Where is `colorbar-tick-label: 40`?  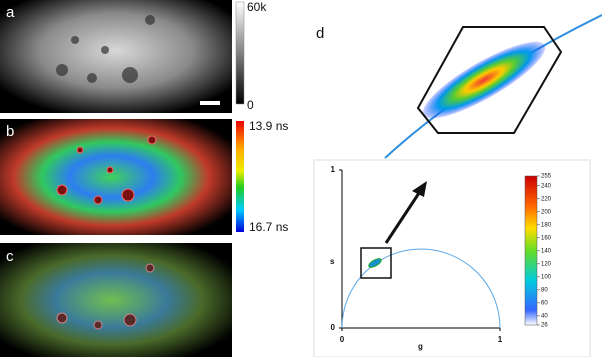 colorbar-tick-label: 40 is located at coordinates (544, 316).